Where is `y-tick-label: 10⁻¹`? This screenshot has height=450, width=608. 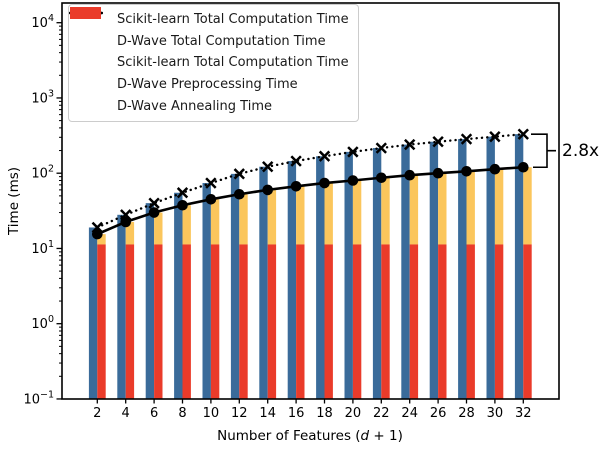 y-tick-label: 10⁻¹ is located at coordinates (38, 398).